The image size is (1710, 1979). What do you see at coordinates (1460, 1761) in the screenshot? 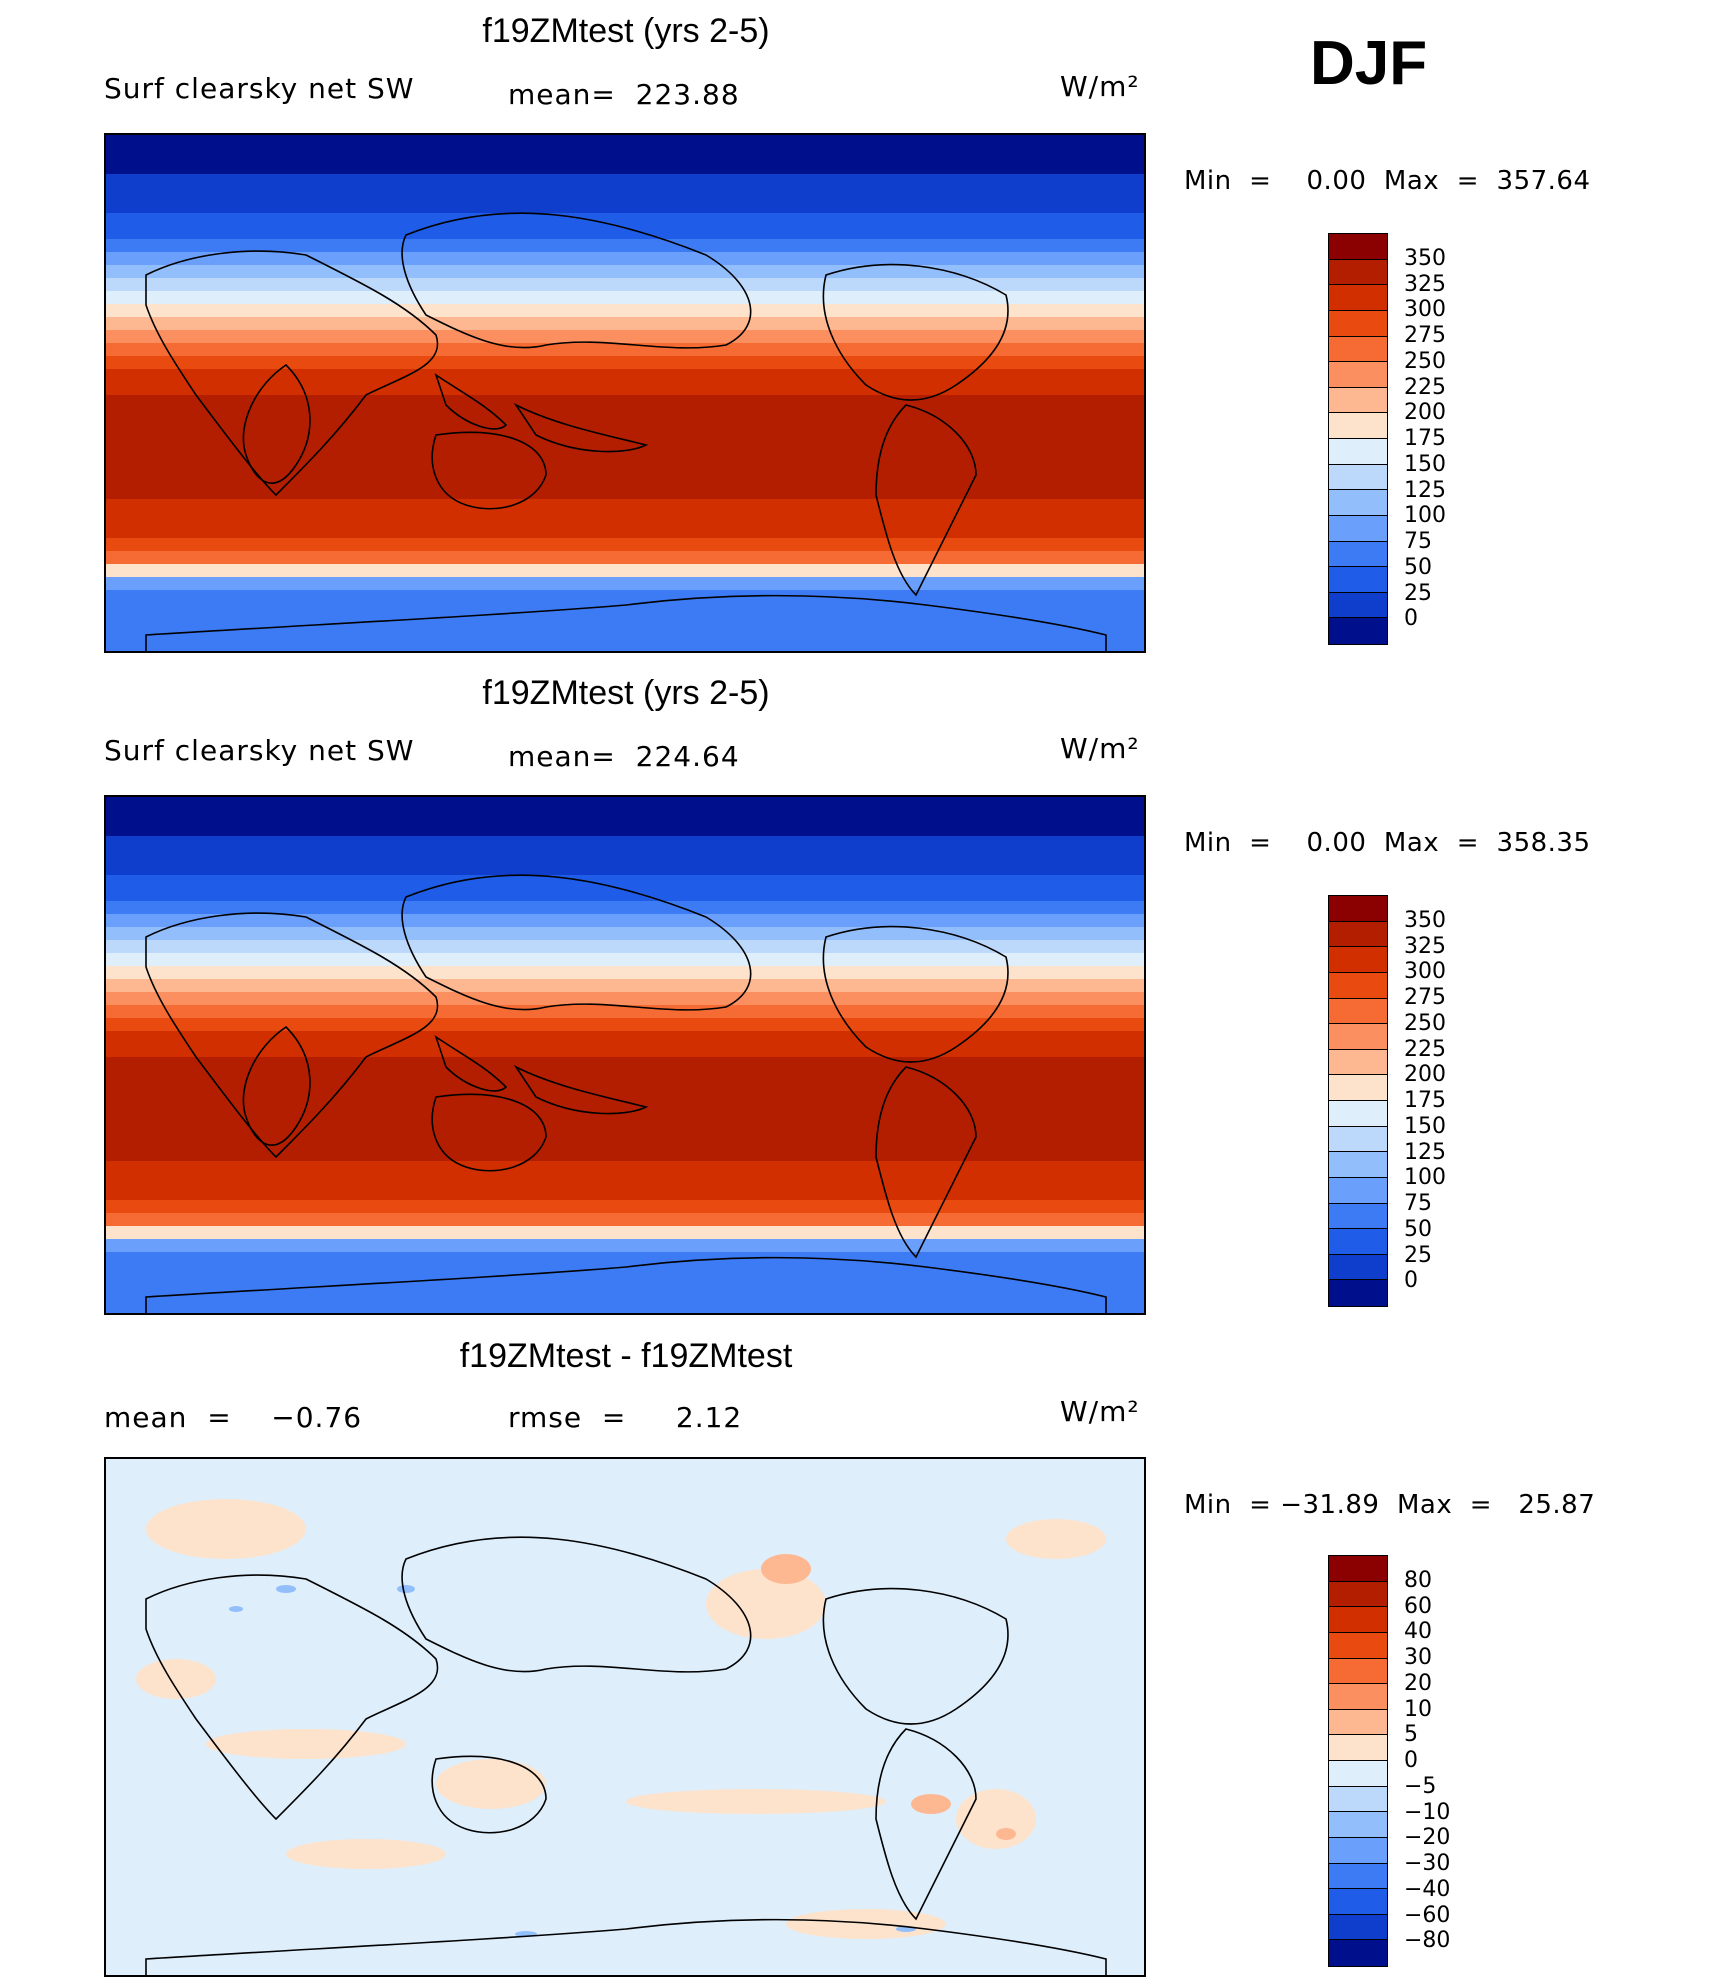
I see `colorbar-labels: 80 60 40 30 20 10 5 0 −5 −10 −20 −30 −40 −60 −80` at bounding box center [1460, 1761].